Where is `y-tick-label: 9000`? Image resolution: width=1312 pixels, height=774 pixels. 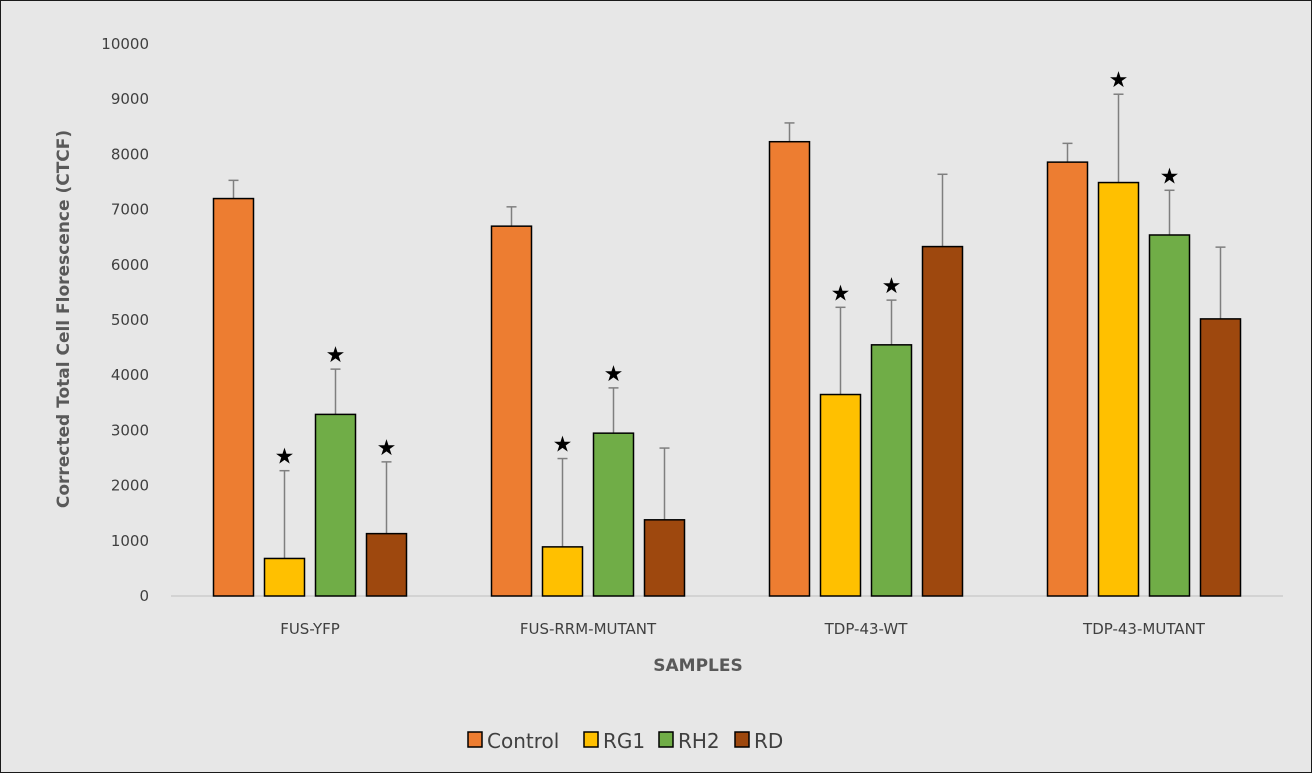 y-tick-label: 9000 is located at coordinates (130, 99).